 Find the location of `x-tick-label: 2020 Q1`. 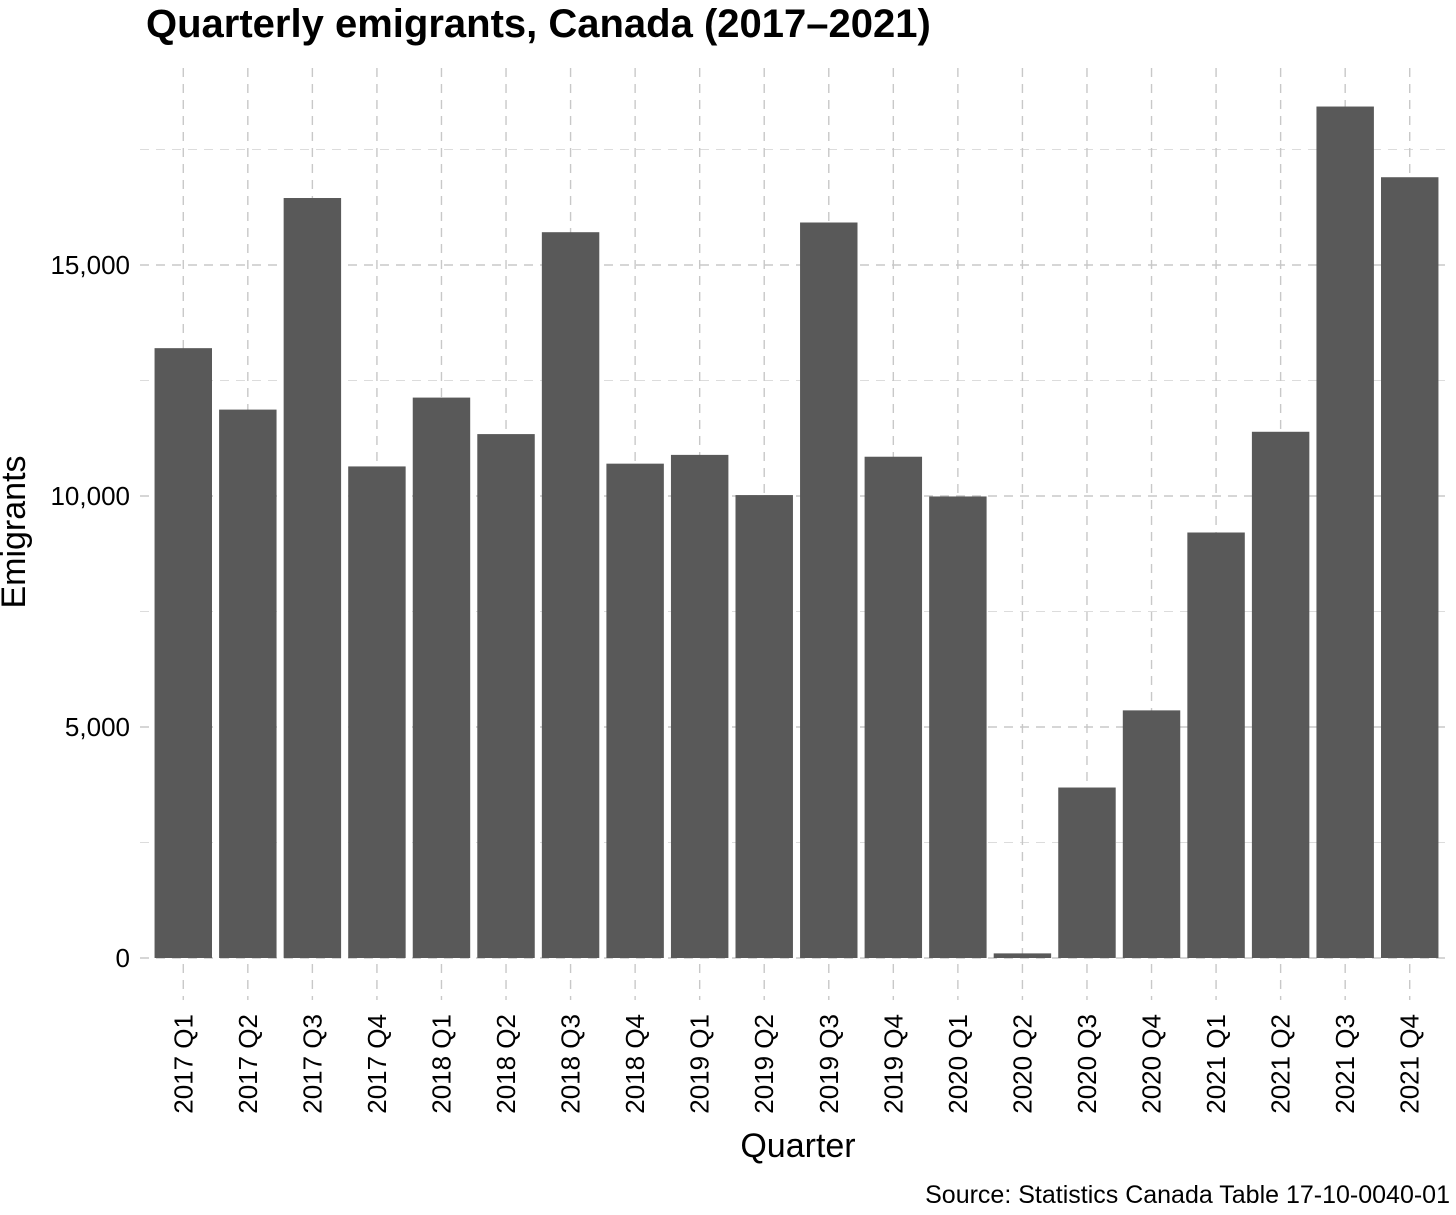

x-tick-label: 2020 Q1 is located at coordinates (958, 1064).